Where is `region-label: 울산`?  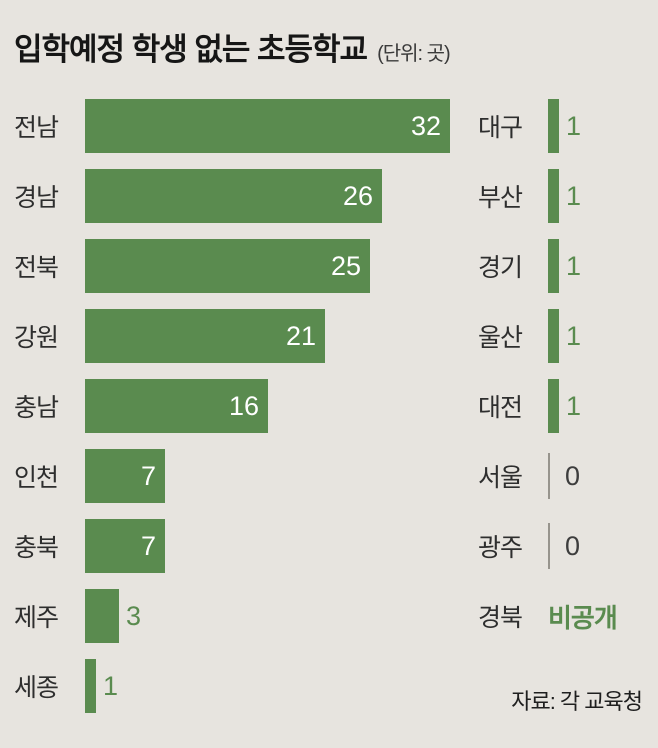 region-label: 울산 is located at coordinates (500, 338).